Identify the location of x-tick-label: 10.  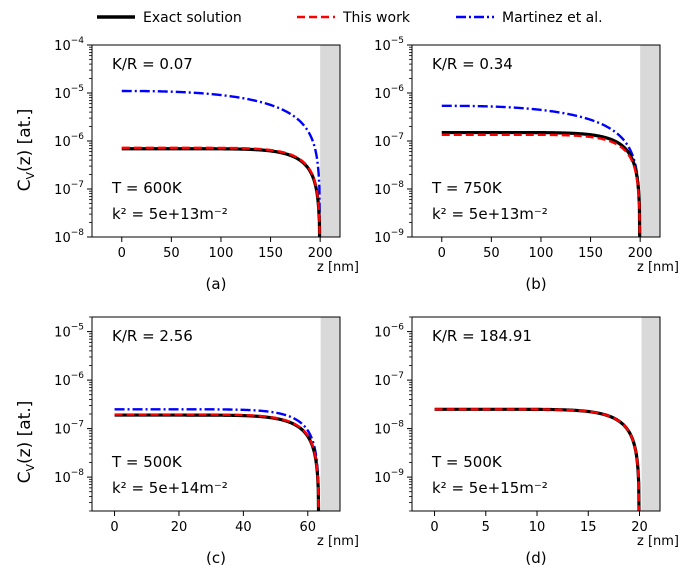
(537, 527).